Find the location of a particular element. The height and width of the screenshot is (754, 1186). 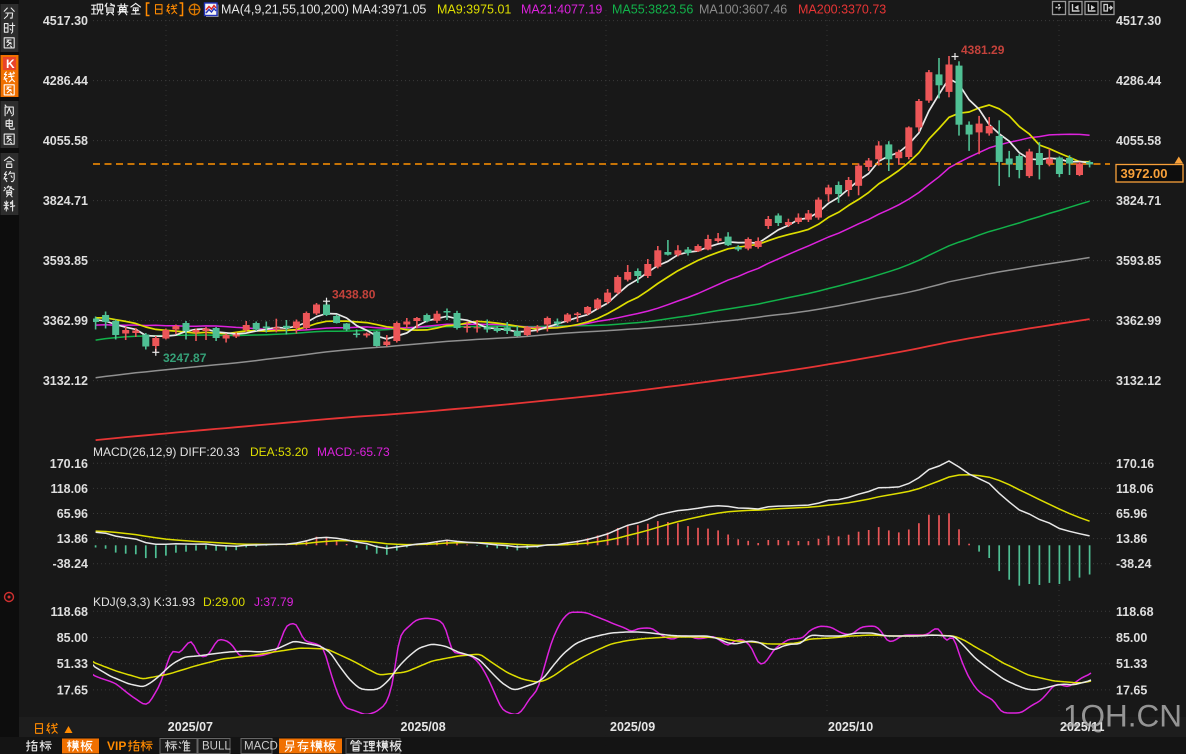

svg-text: MA9:3975.01 is located at coordinates (474, 10).